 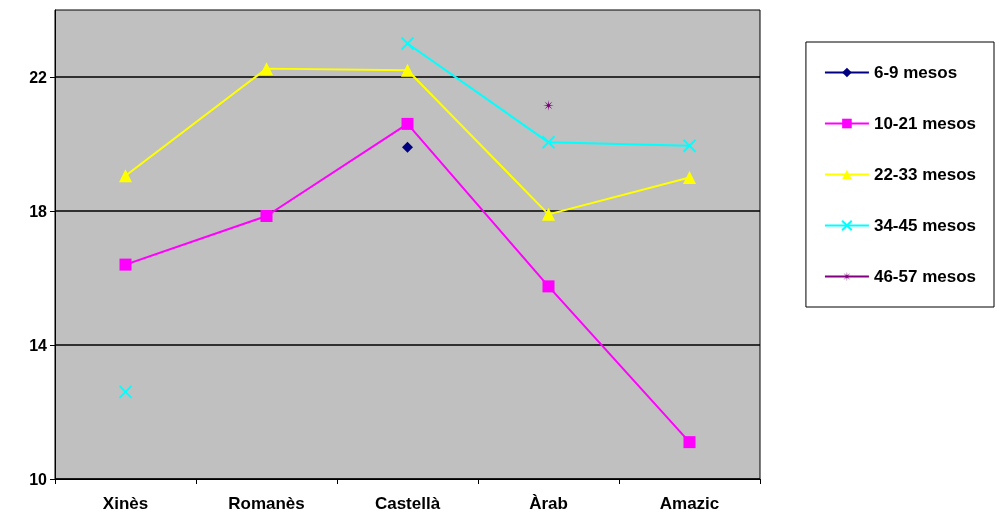 I want to click on y-tick-label: 10, so click(x=38, y=479).